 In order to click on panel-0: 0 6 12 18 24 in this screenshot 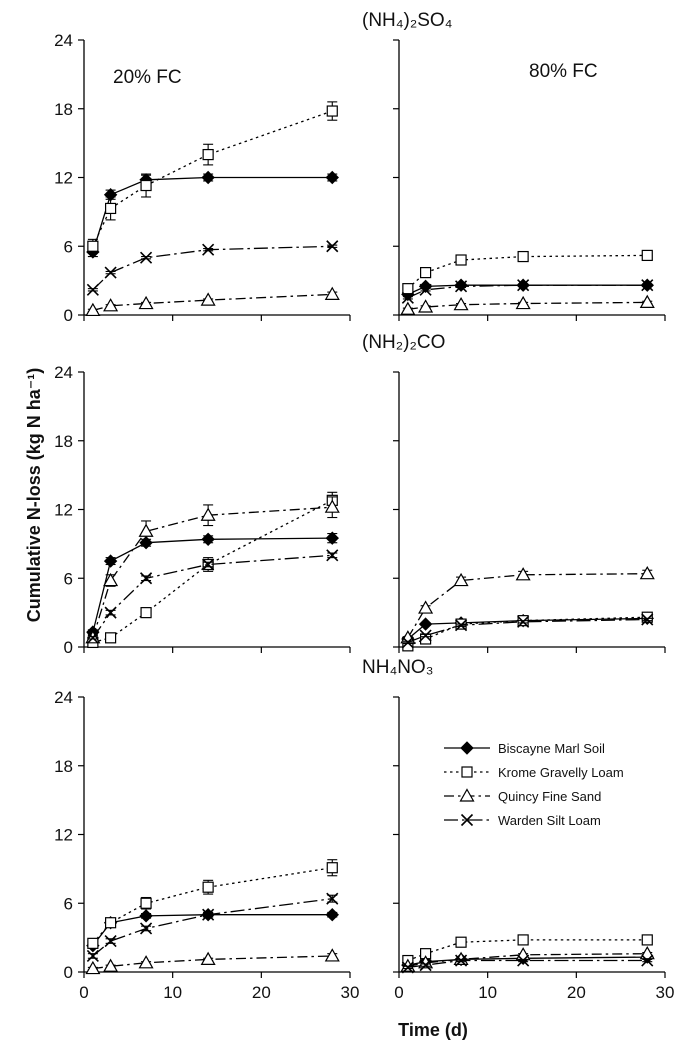, I will do `click(202, 178)`.